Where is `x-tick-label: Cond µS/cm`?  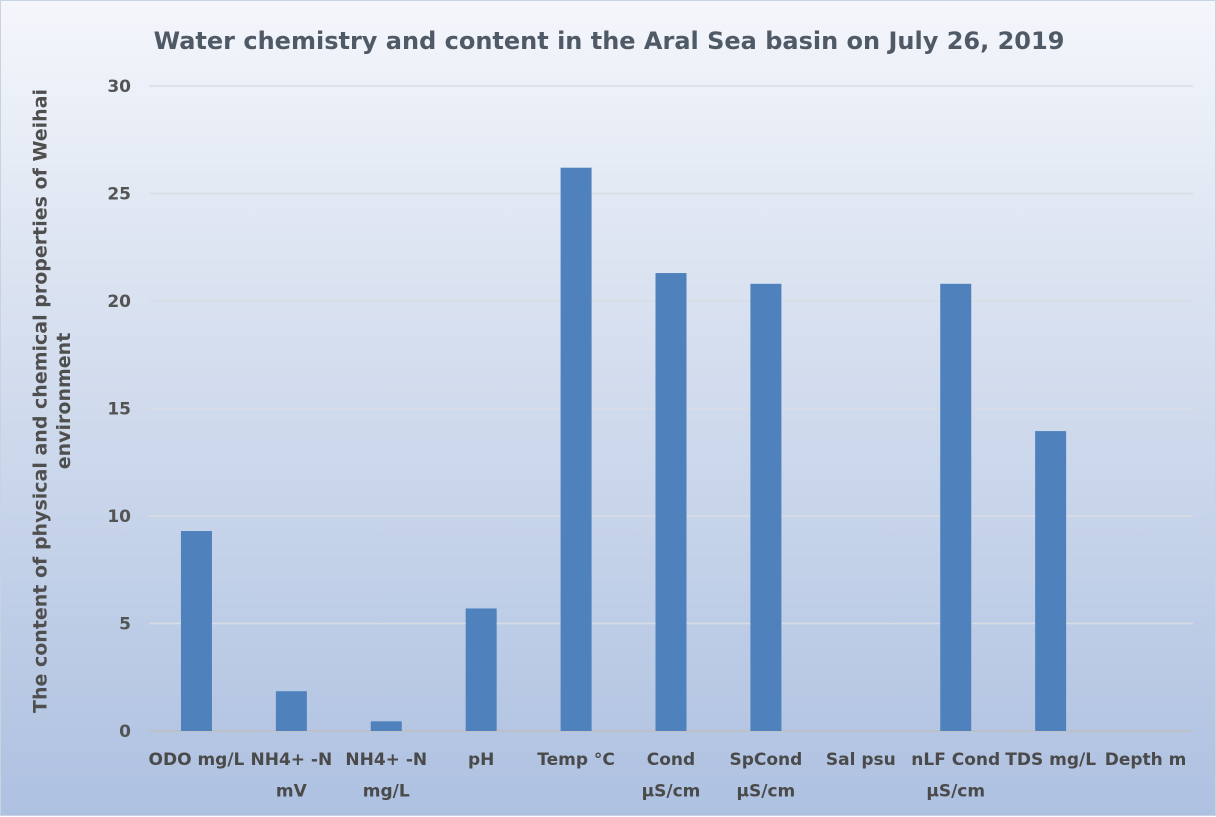 x-tick-label: Cond µS/cm is located at coordinates (671, 775).